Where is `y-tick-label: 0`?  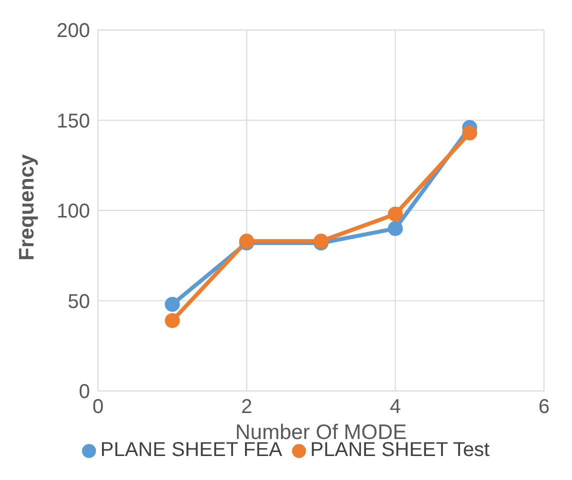 y-tick-label: 0 is located at coordinates (84, 392).